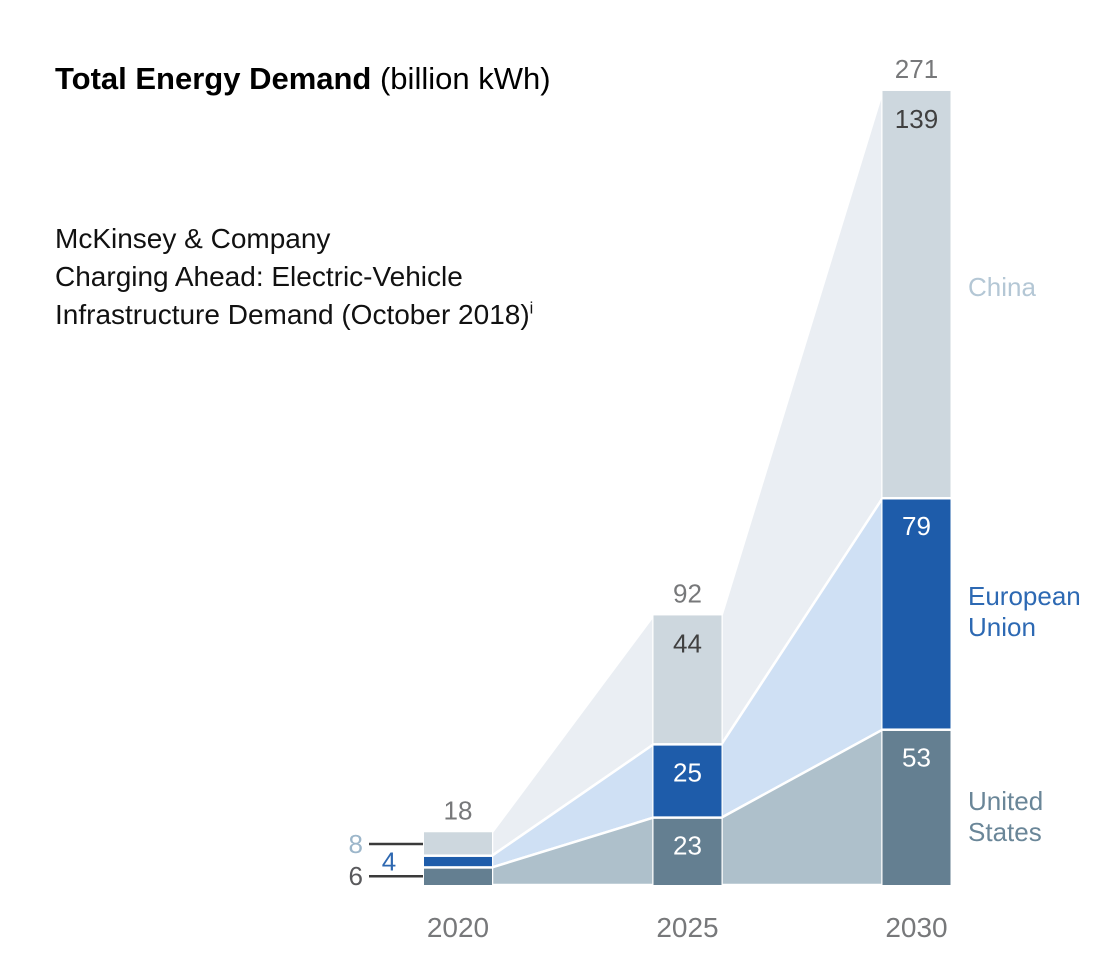  What do you see at coordinates (458, 927) in the screenshot?
I see `axis-label-2020: 2020` at bounding box center [458, 927].